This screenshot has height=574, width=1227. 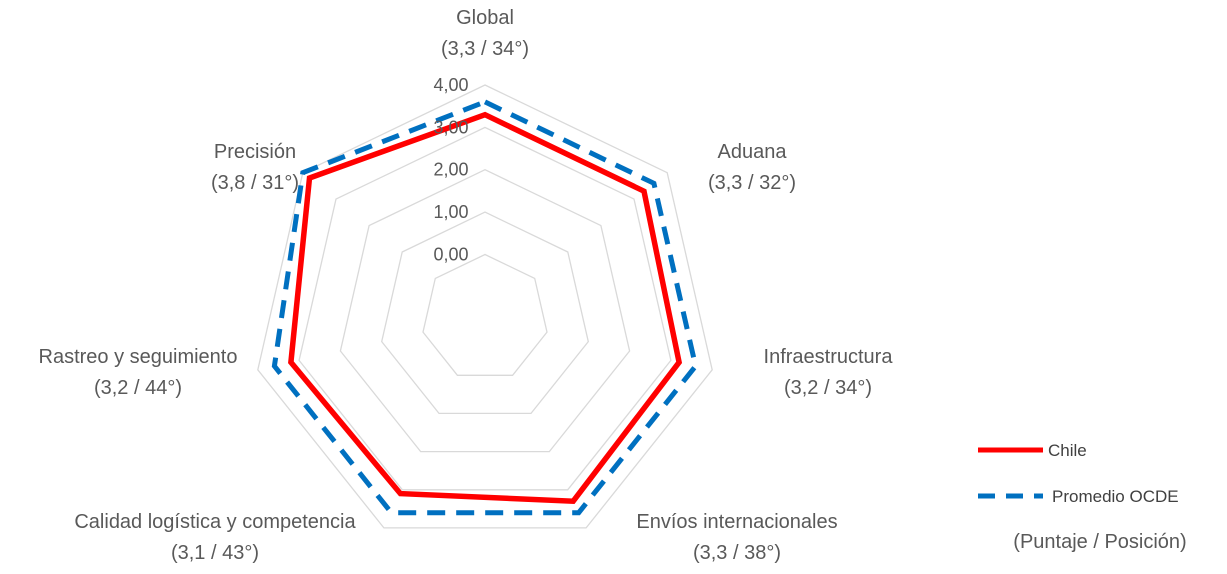 I want to click on tick-label-1: 1,00, so click(x=450, y=212).